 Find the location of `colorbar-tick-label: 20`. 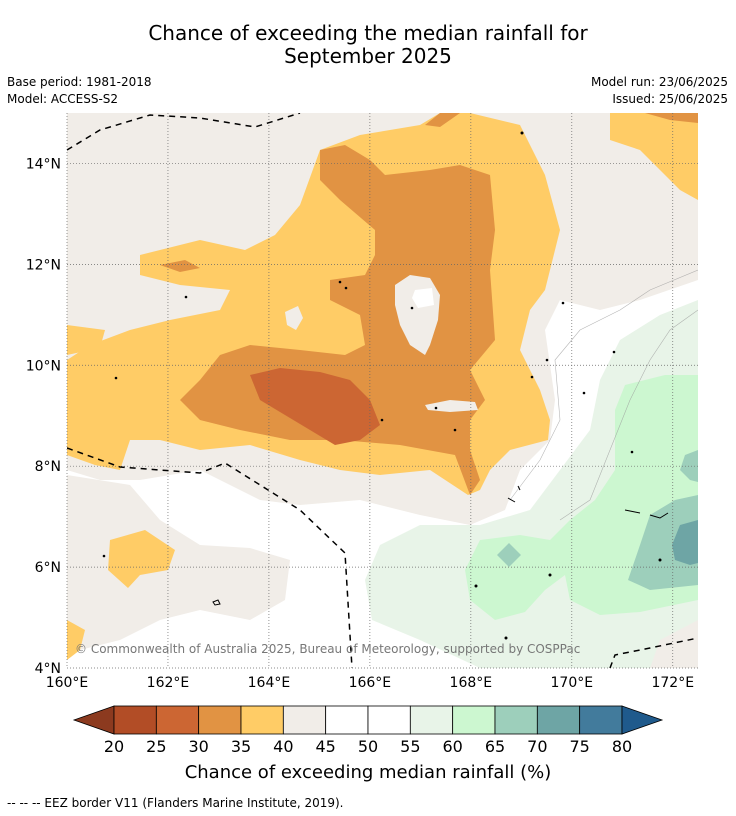

colorbar-tick-label: 20 is located at coordinates (114, 746).